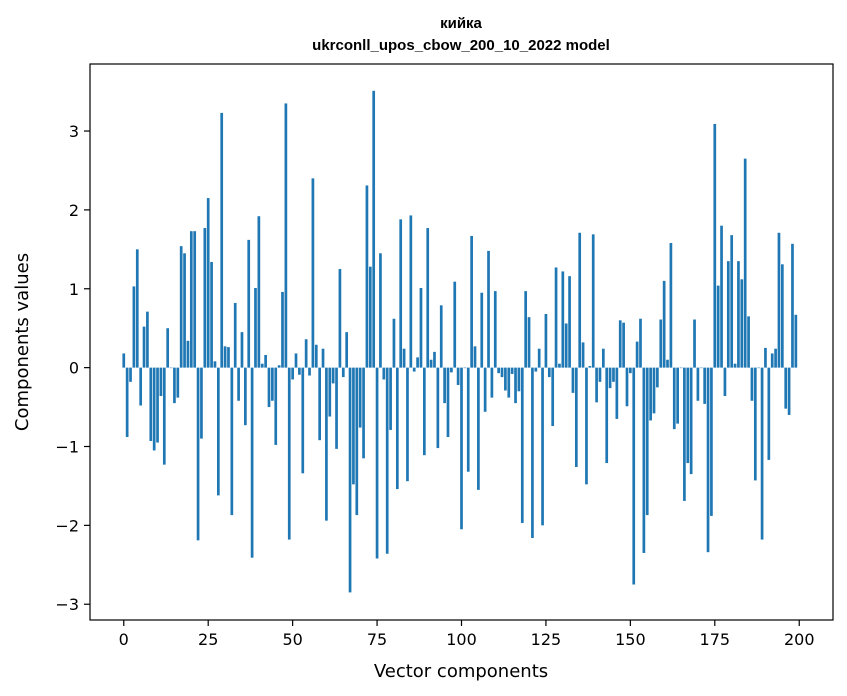 The image size is (847, 696). I want to click on x-axis-label: Vector components, so click(461, 671).